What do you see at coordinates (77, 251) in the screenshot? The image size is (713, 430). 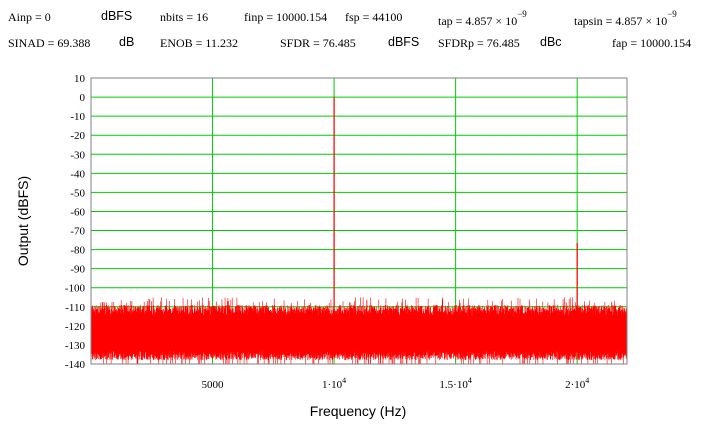 I see `y-tick-label: -80` at bounding box center [77, 251].